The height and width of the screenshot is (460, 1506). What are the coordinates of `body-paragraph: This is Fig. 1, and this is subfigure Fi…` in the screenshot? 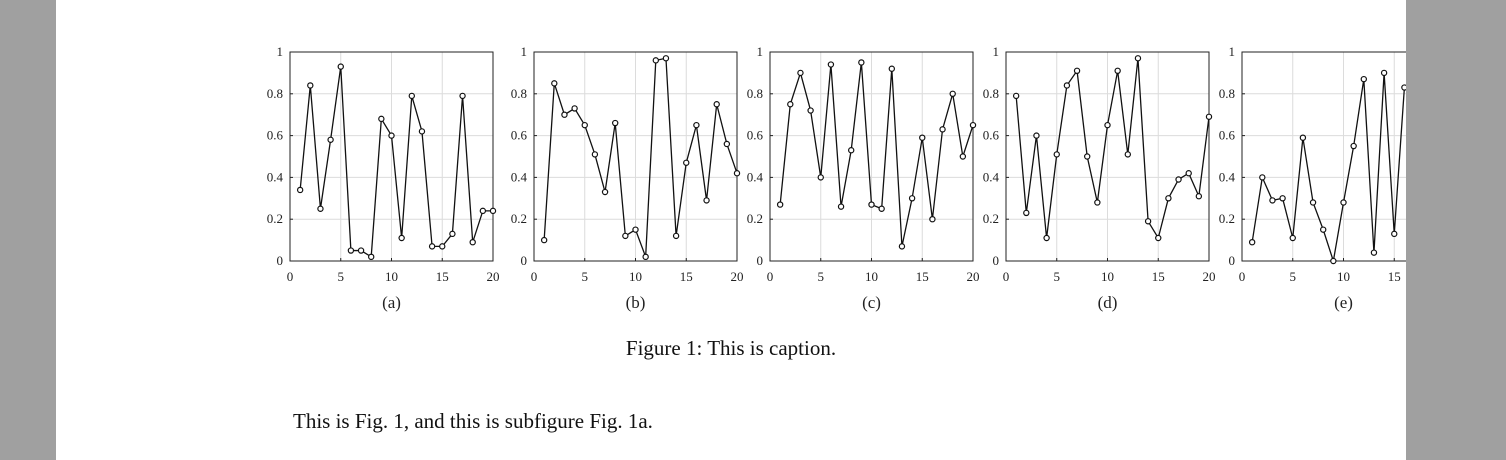 It's located at (473, 421).